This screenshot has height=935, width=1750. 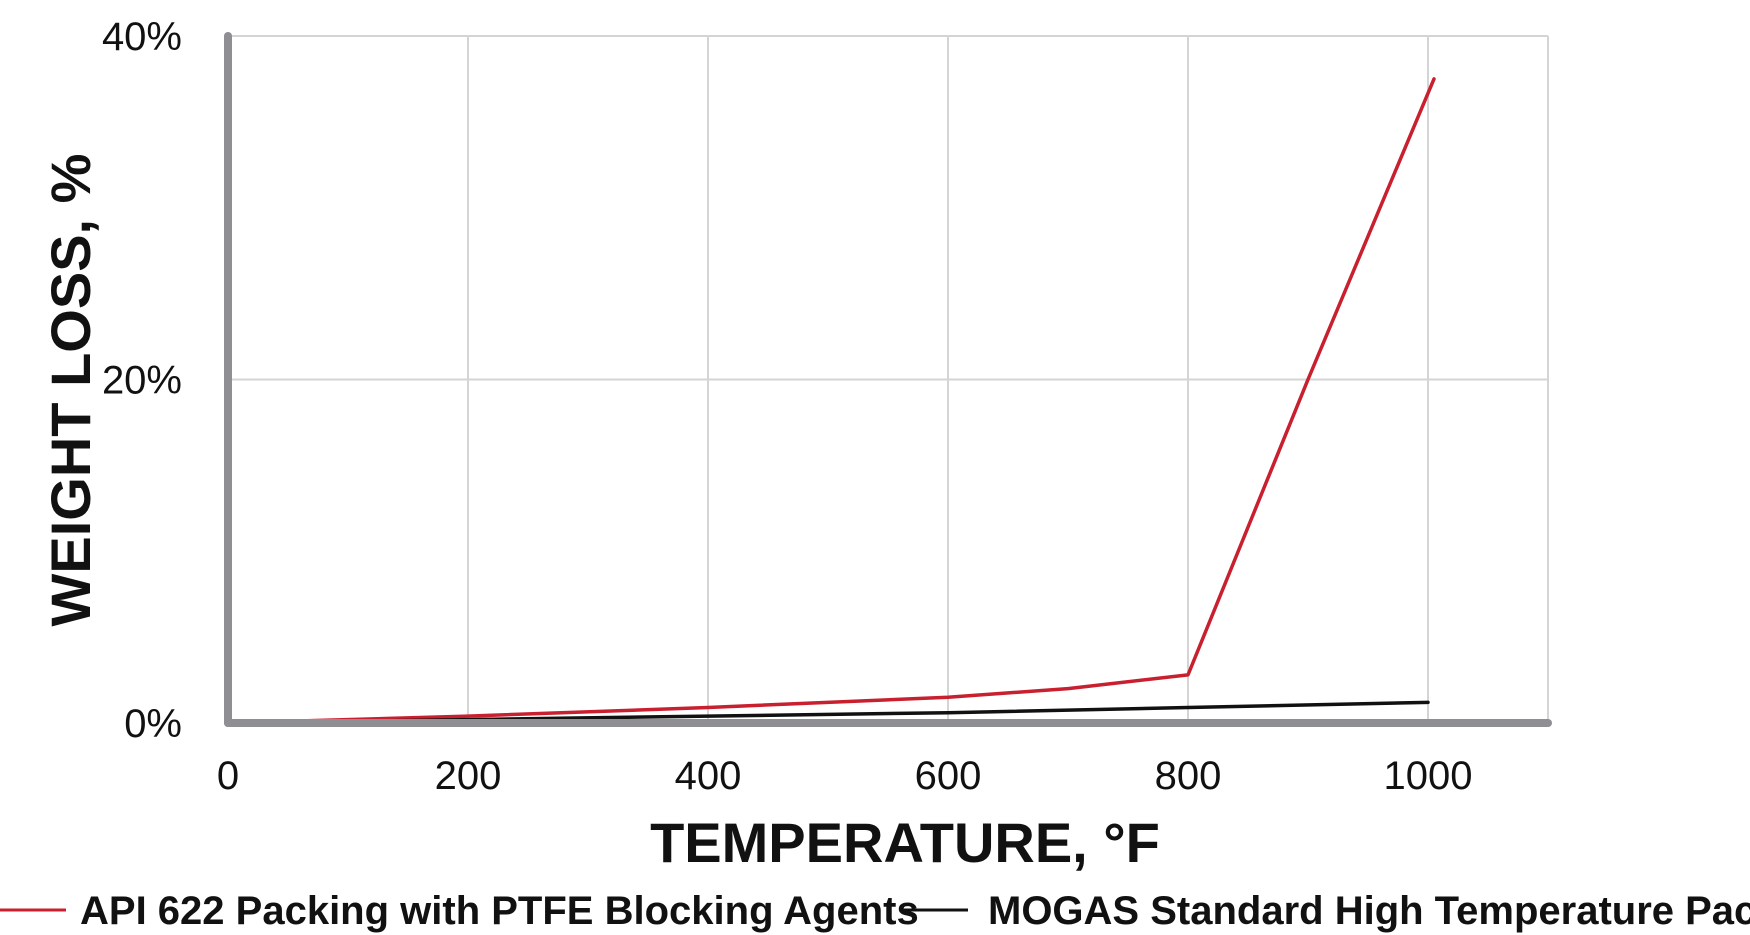 What do you see at coordinates (153, 724) in the screenshot?
I see `y-tick-label-0: 0%` at bounding box center [153, 724].